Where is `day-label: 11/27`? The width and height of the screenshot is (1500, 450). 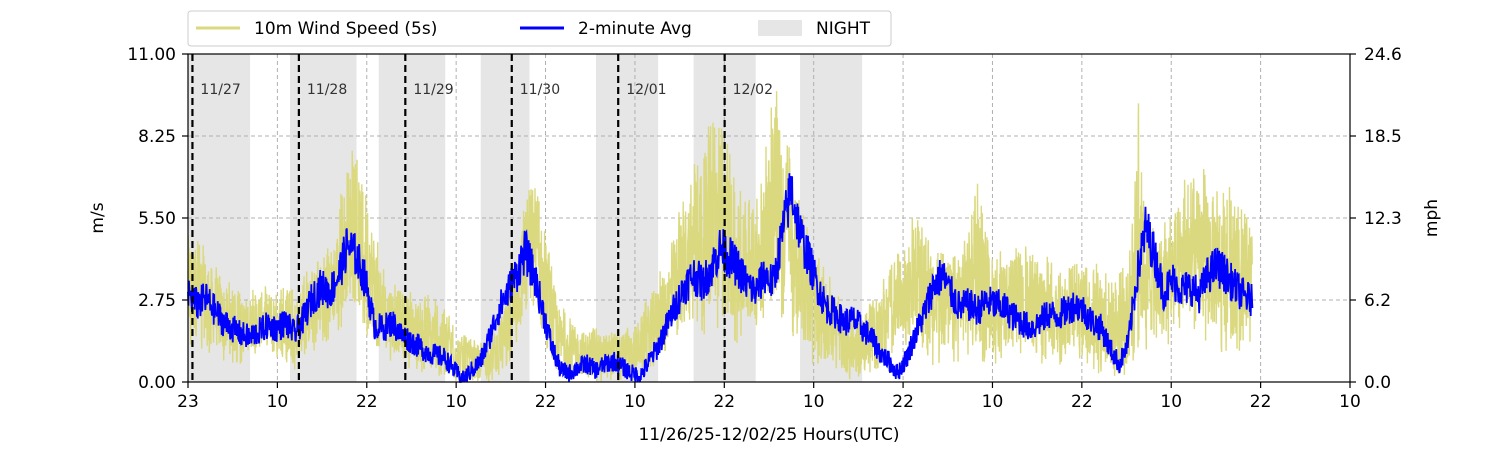
day-label: 11/27 is located at coordinates (220, 90).